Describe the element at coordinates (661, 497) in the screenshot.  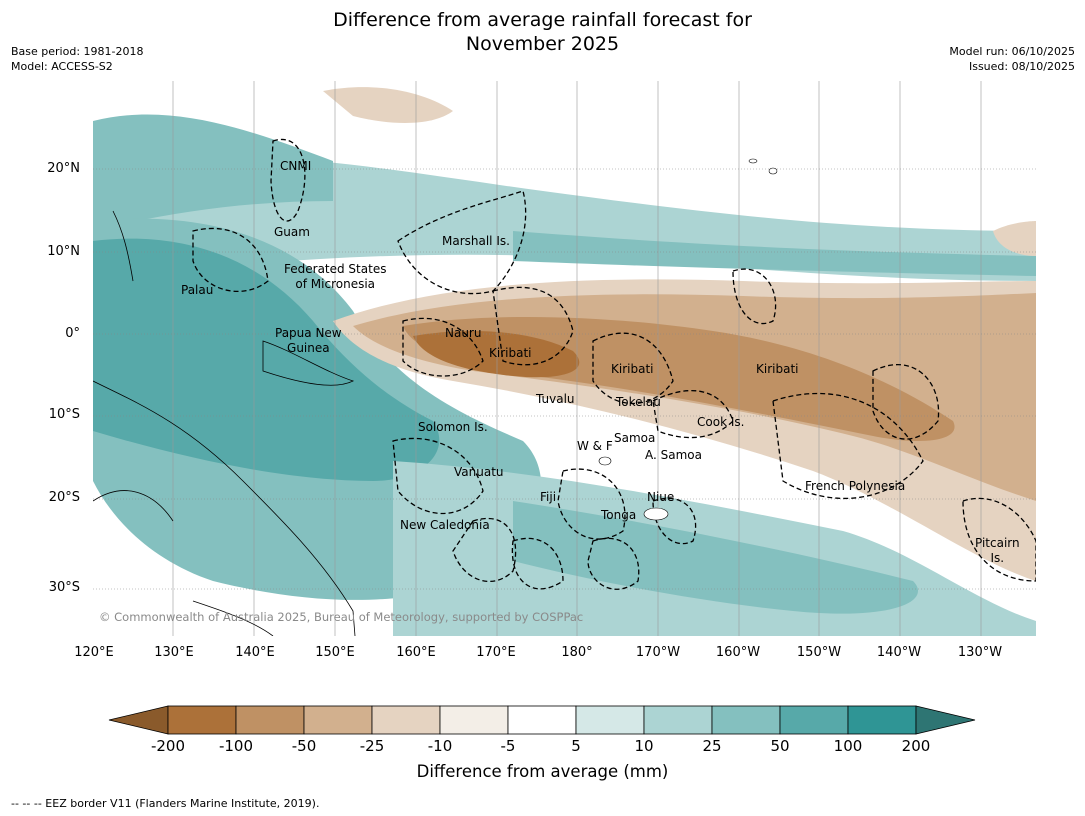
I see `place-niue: Niue` at that location.